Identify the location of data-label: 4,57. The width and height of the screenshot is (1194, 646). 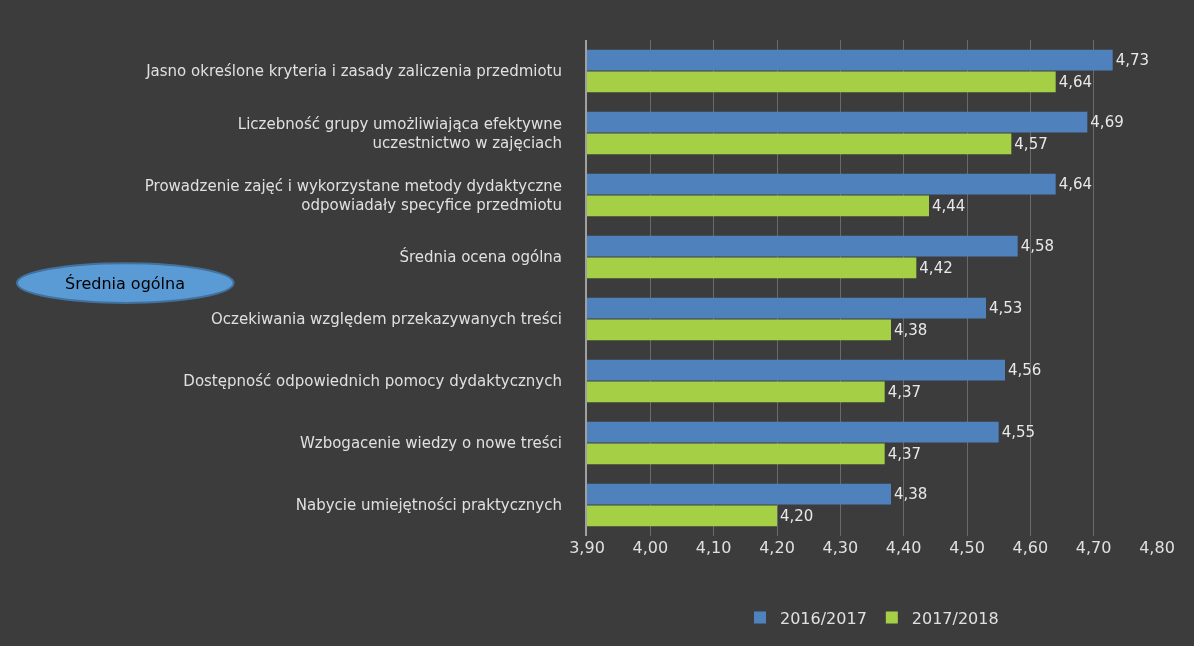
(1031, 143).